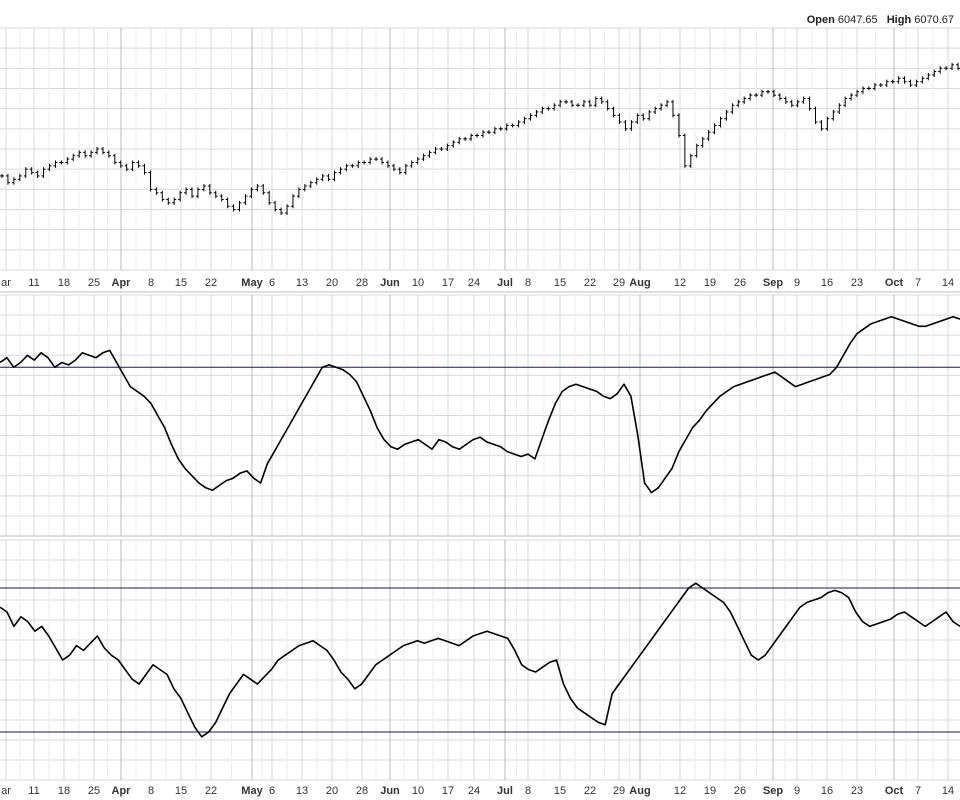 This screenshot has width=960, height=800. What do you see at coordinates (474, 791) in the screenshot?
I see `indicator-2-x-tick-label: 24` at bounding box center [474, 791].